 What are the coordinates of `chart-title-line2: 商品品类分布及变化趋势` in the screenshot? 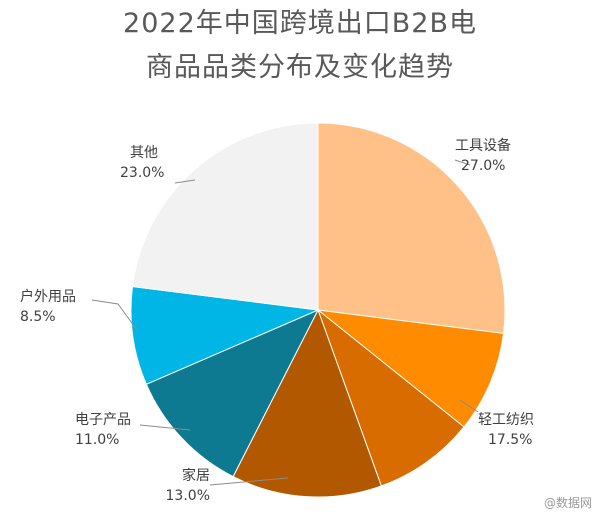 It's located at (300, 67).